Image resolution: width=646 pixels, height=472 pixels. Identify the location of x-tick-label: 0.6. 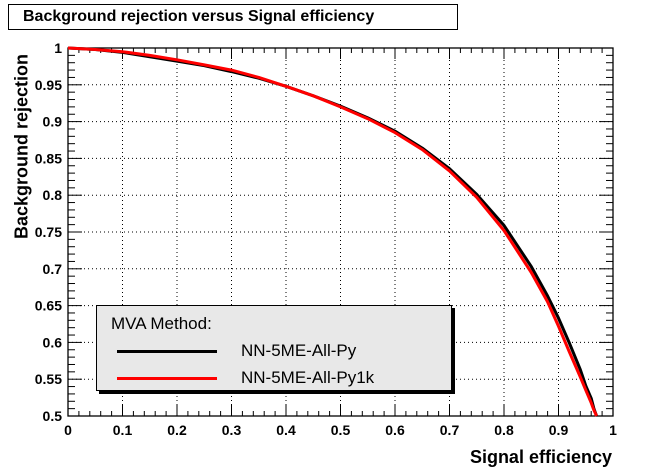
(395, 430).